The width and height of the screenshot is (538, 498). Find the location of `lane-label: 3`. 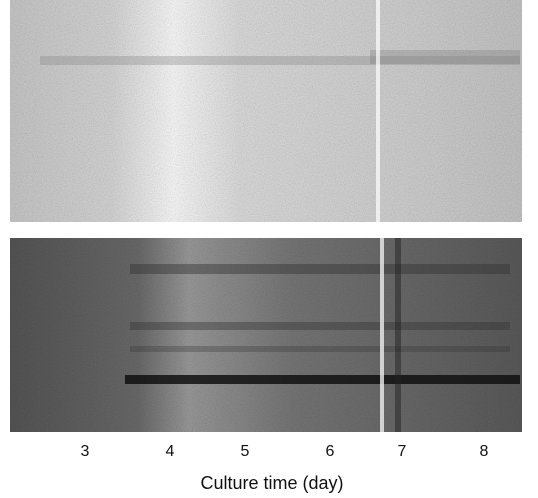

lane-label: 3 is located at coordinates (85, 451).